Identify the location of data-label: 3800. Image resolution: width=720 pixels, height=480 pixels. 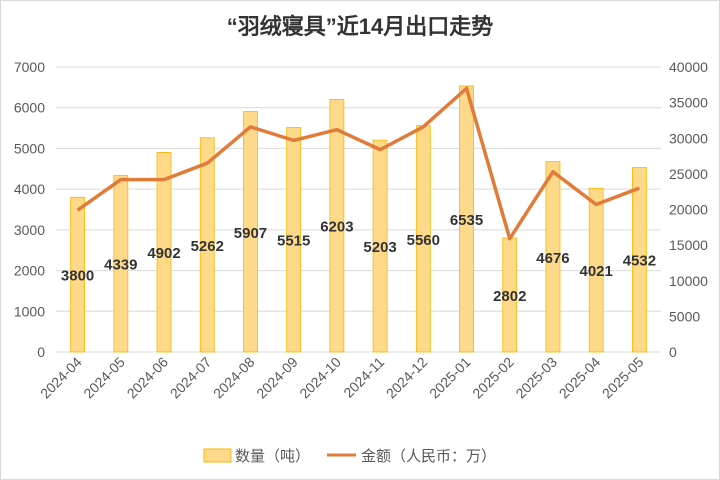
(77, 276).